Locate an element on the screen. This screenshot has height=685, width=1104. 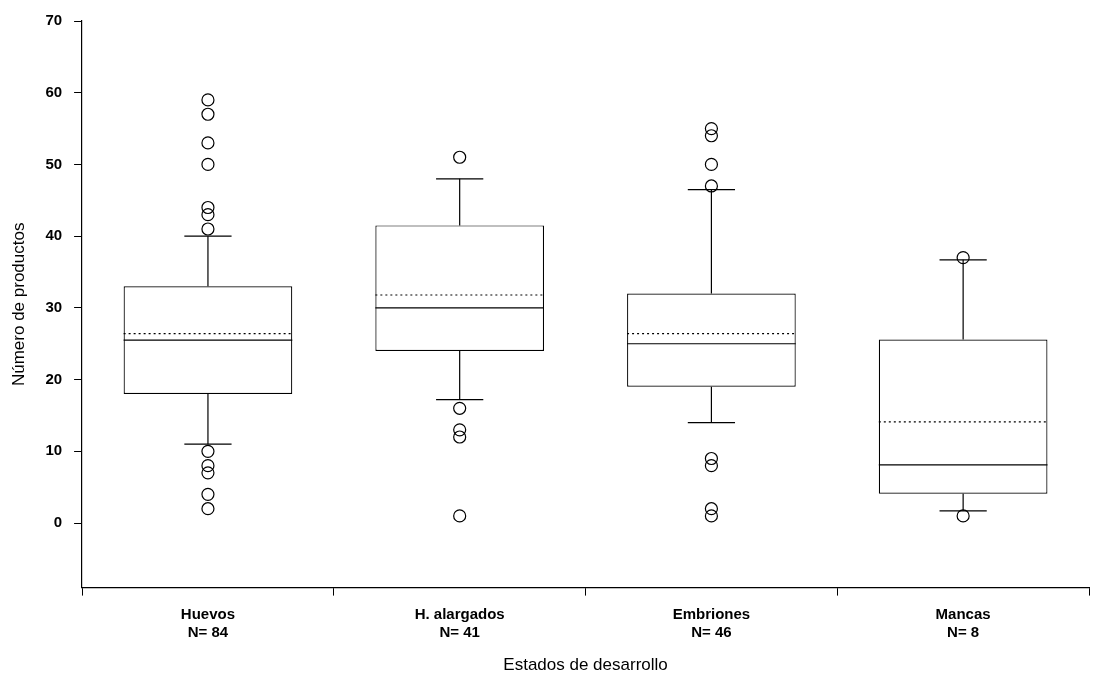
y-tick-label: 60 is located at coordinates (54, 91).